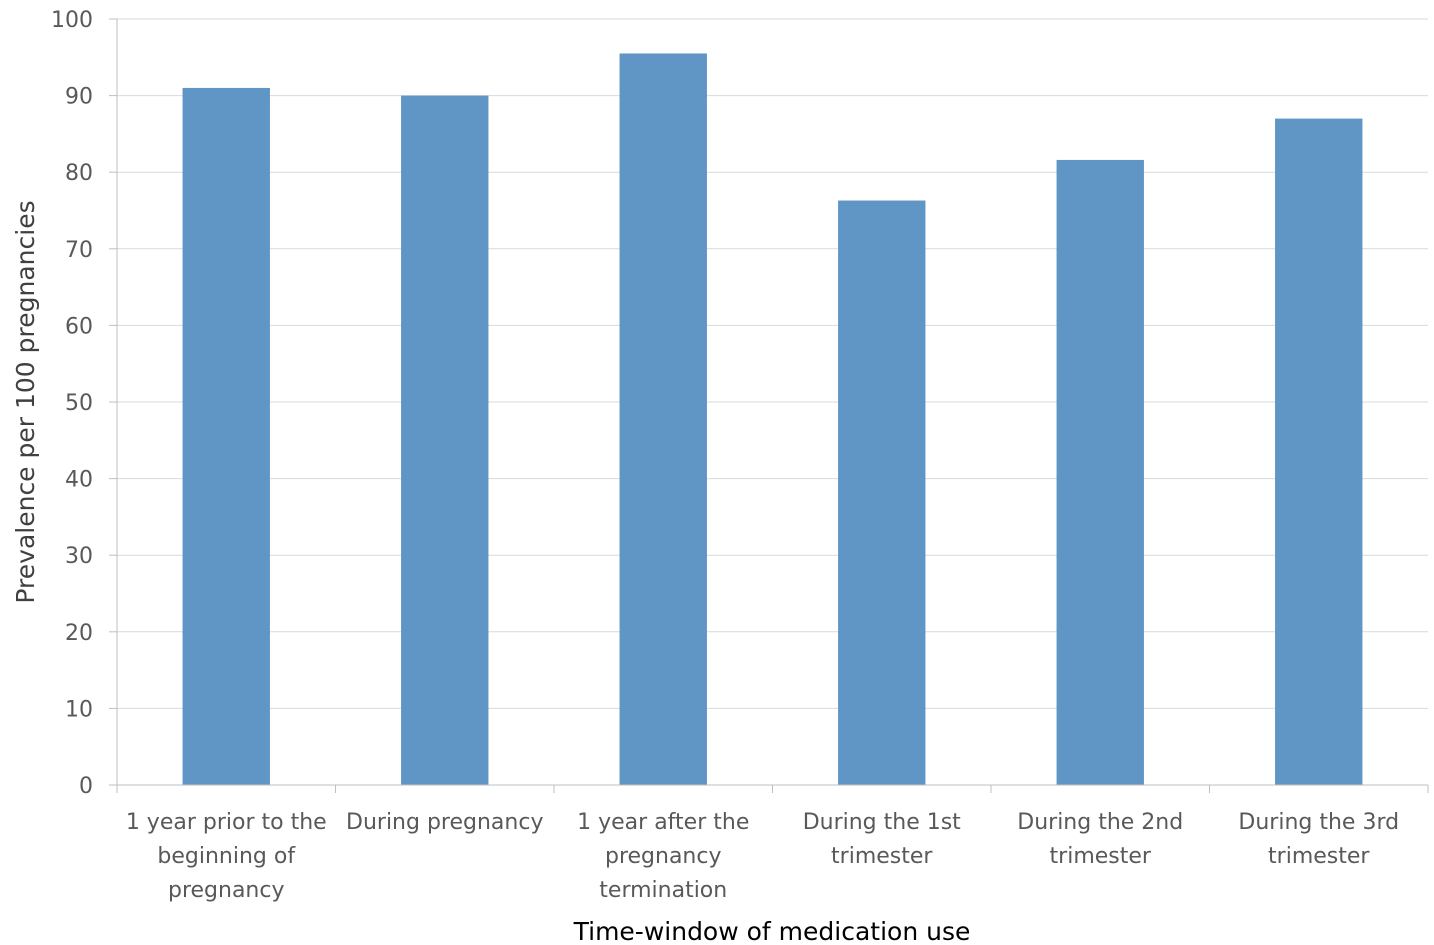 This screenshot has height=945, width=1434. I want to click on x-tick-label: beginning of, so click(226, 856).